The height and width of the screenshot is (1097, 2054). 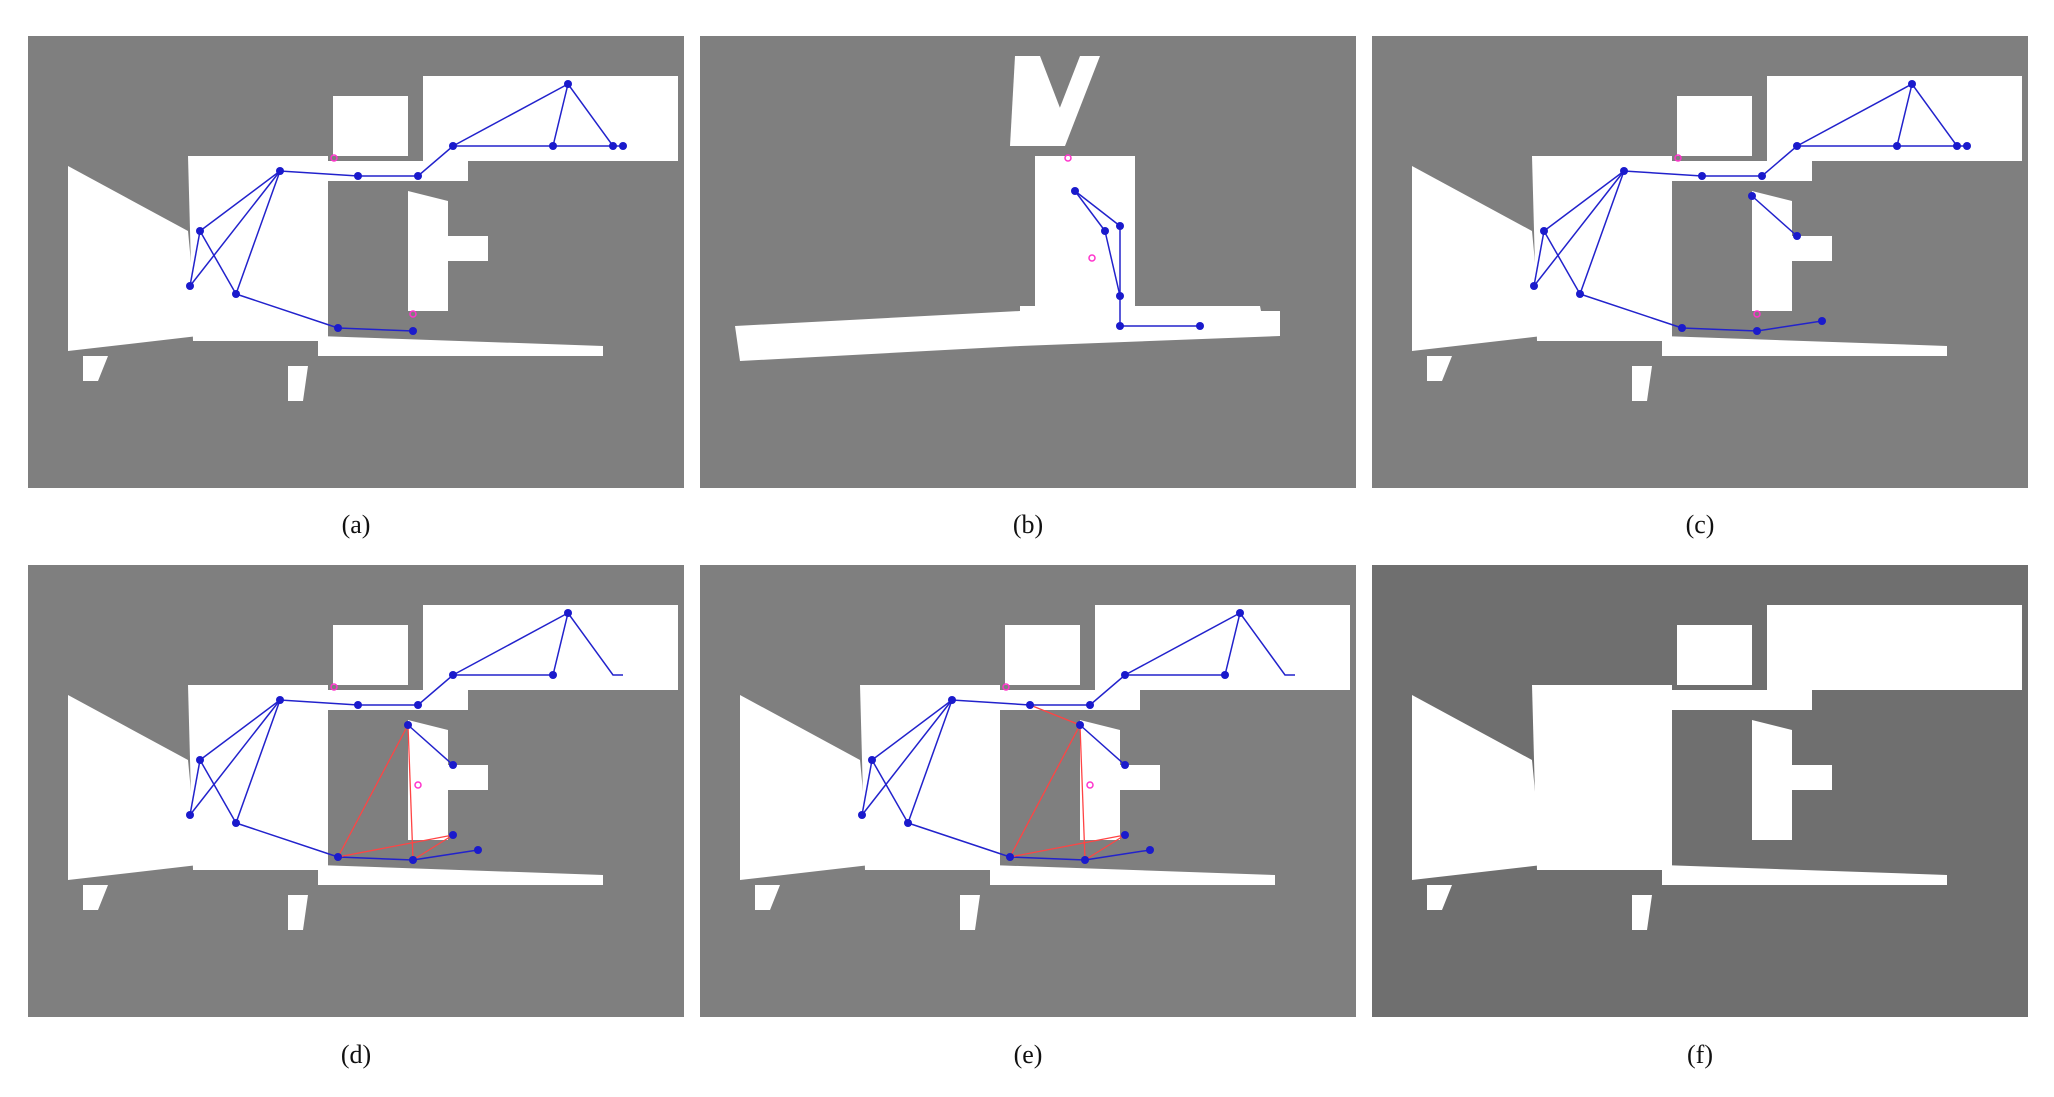 I want to click on map-f-svg, so click(x=1717, y=767).